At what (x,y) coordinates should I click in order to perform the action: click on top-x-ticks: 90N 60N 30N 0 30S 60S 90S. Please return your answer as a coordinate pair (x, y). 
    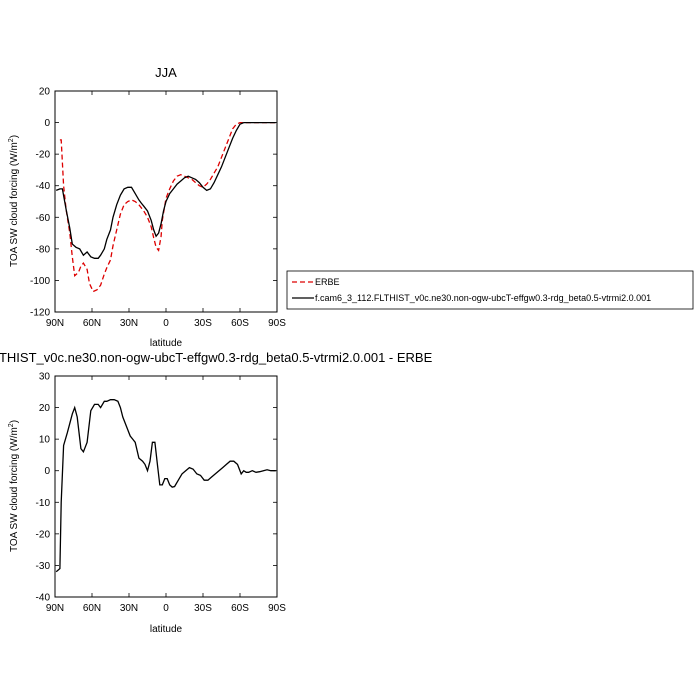
    Looking at the image, I should click on (166, 210).